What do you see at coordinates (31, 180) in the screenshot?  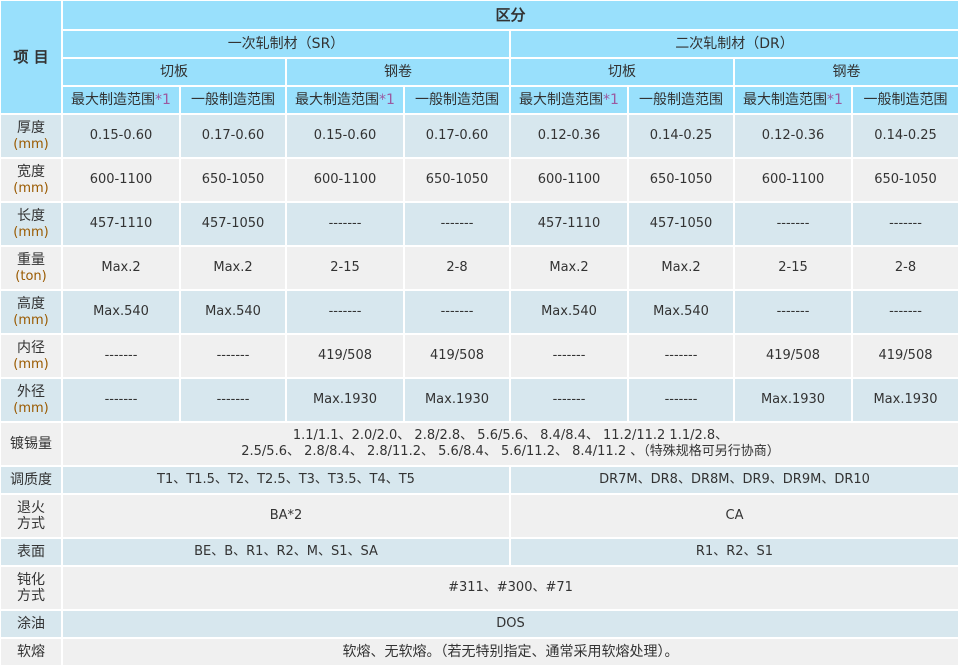 I see `row-label: 宽度 (mm)` at bounding box center [31, 180].